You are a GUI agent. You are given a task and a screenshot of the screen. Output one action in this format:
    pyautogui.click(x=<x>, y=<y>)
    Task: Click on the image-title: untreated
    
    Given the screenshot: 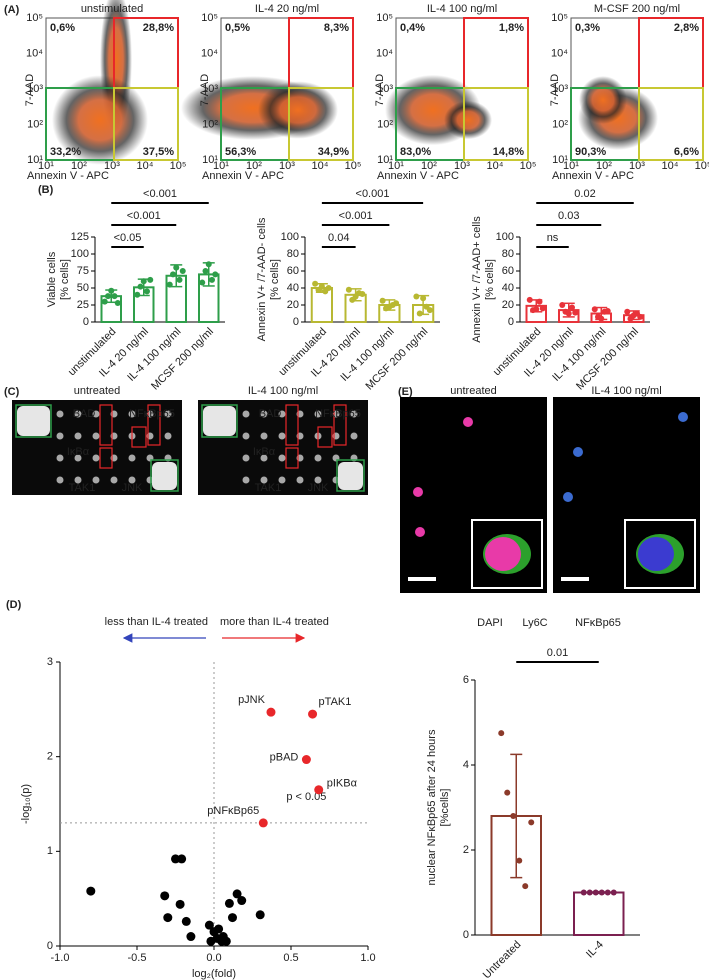 What is the action you would take?
    pyautogui.click(x=473, y=391)
    